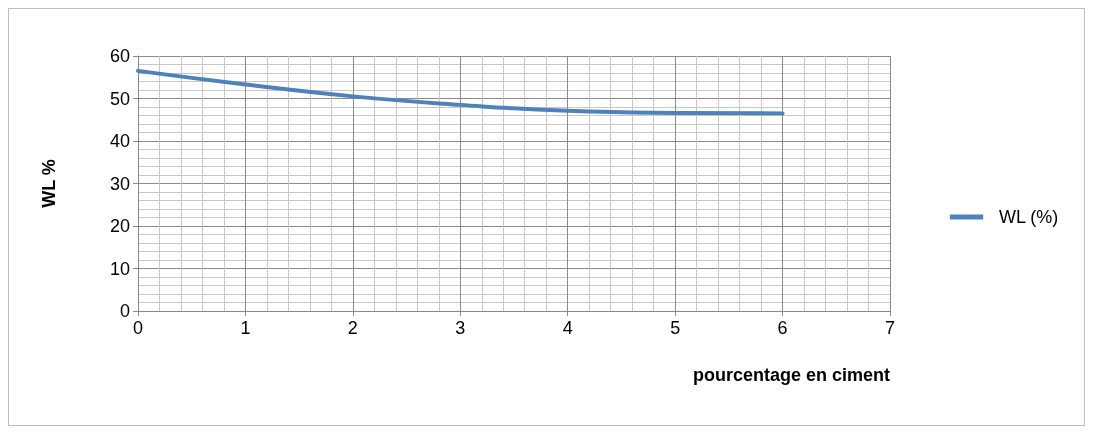 This screenshot has width=1093, height=434. What do you see at coordinates (245, 328) in the screenshot?
I see `x-tick-label: 1` at bounding box center [245, 328].